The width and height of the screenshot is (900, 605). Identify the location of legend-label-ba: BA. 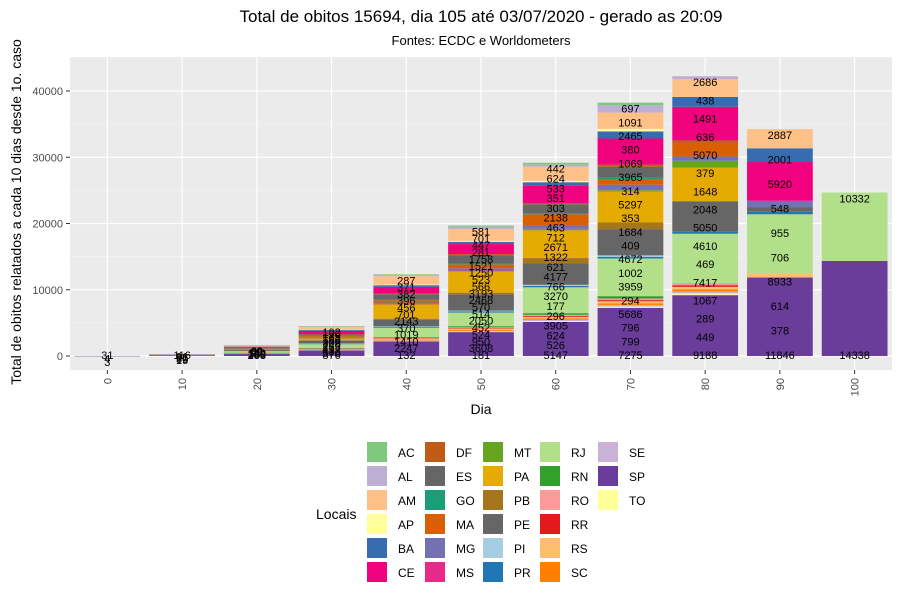
(406, 549).